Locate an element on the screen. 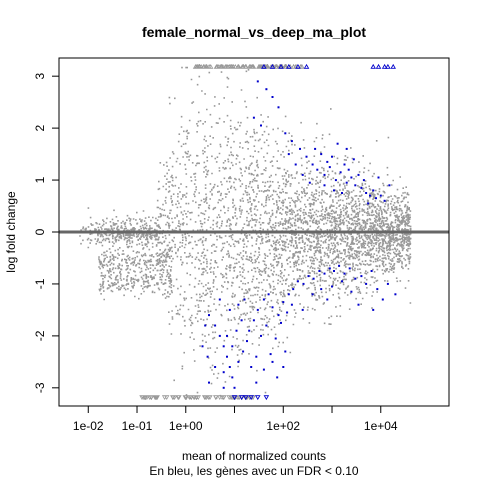 This screenshot has height=480, width=480. y-tick-label: -1 is located at coordinates (40, 283).